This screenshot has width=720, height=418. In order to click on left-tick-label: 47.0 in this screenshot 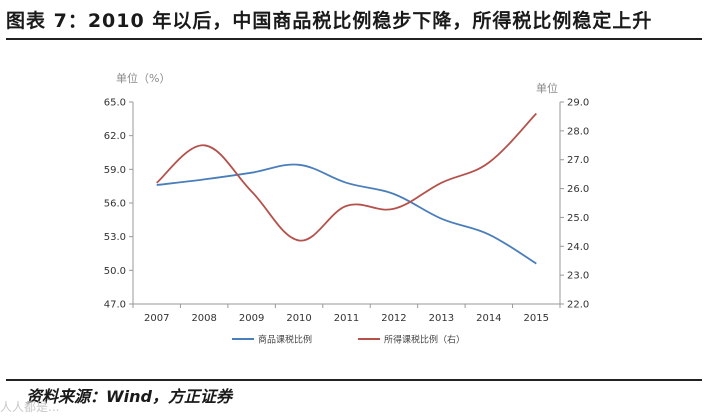, I will do `click(115, 305)`.